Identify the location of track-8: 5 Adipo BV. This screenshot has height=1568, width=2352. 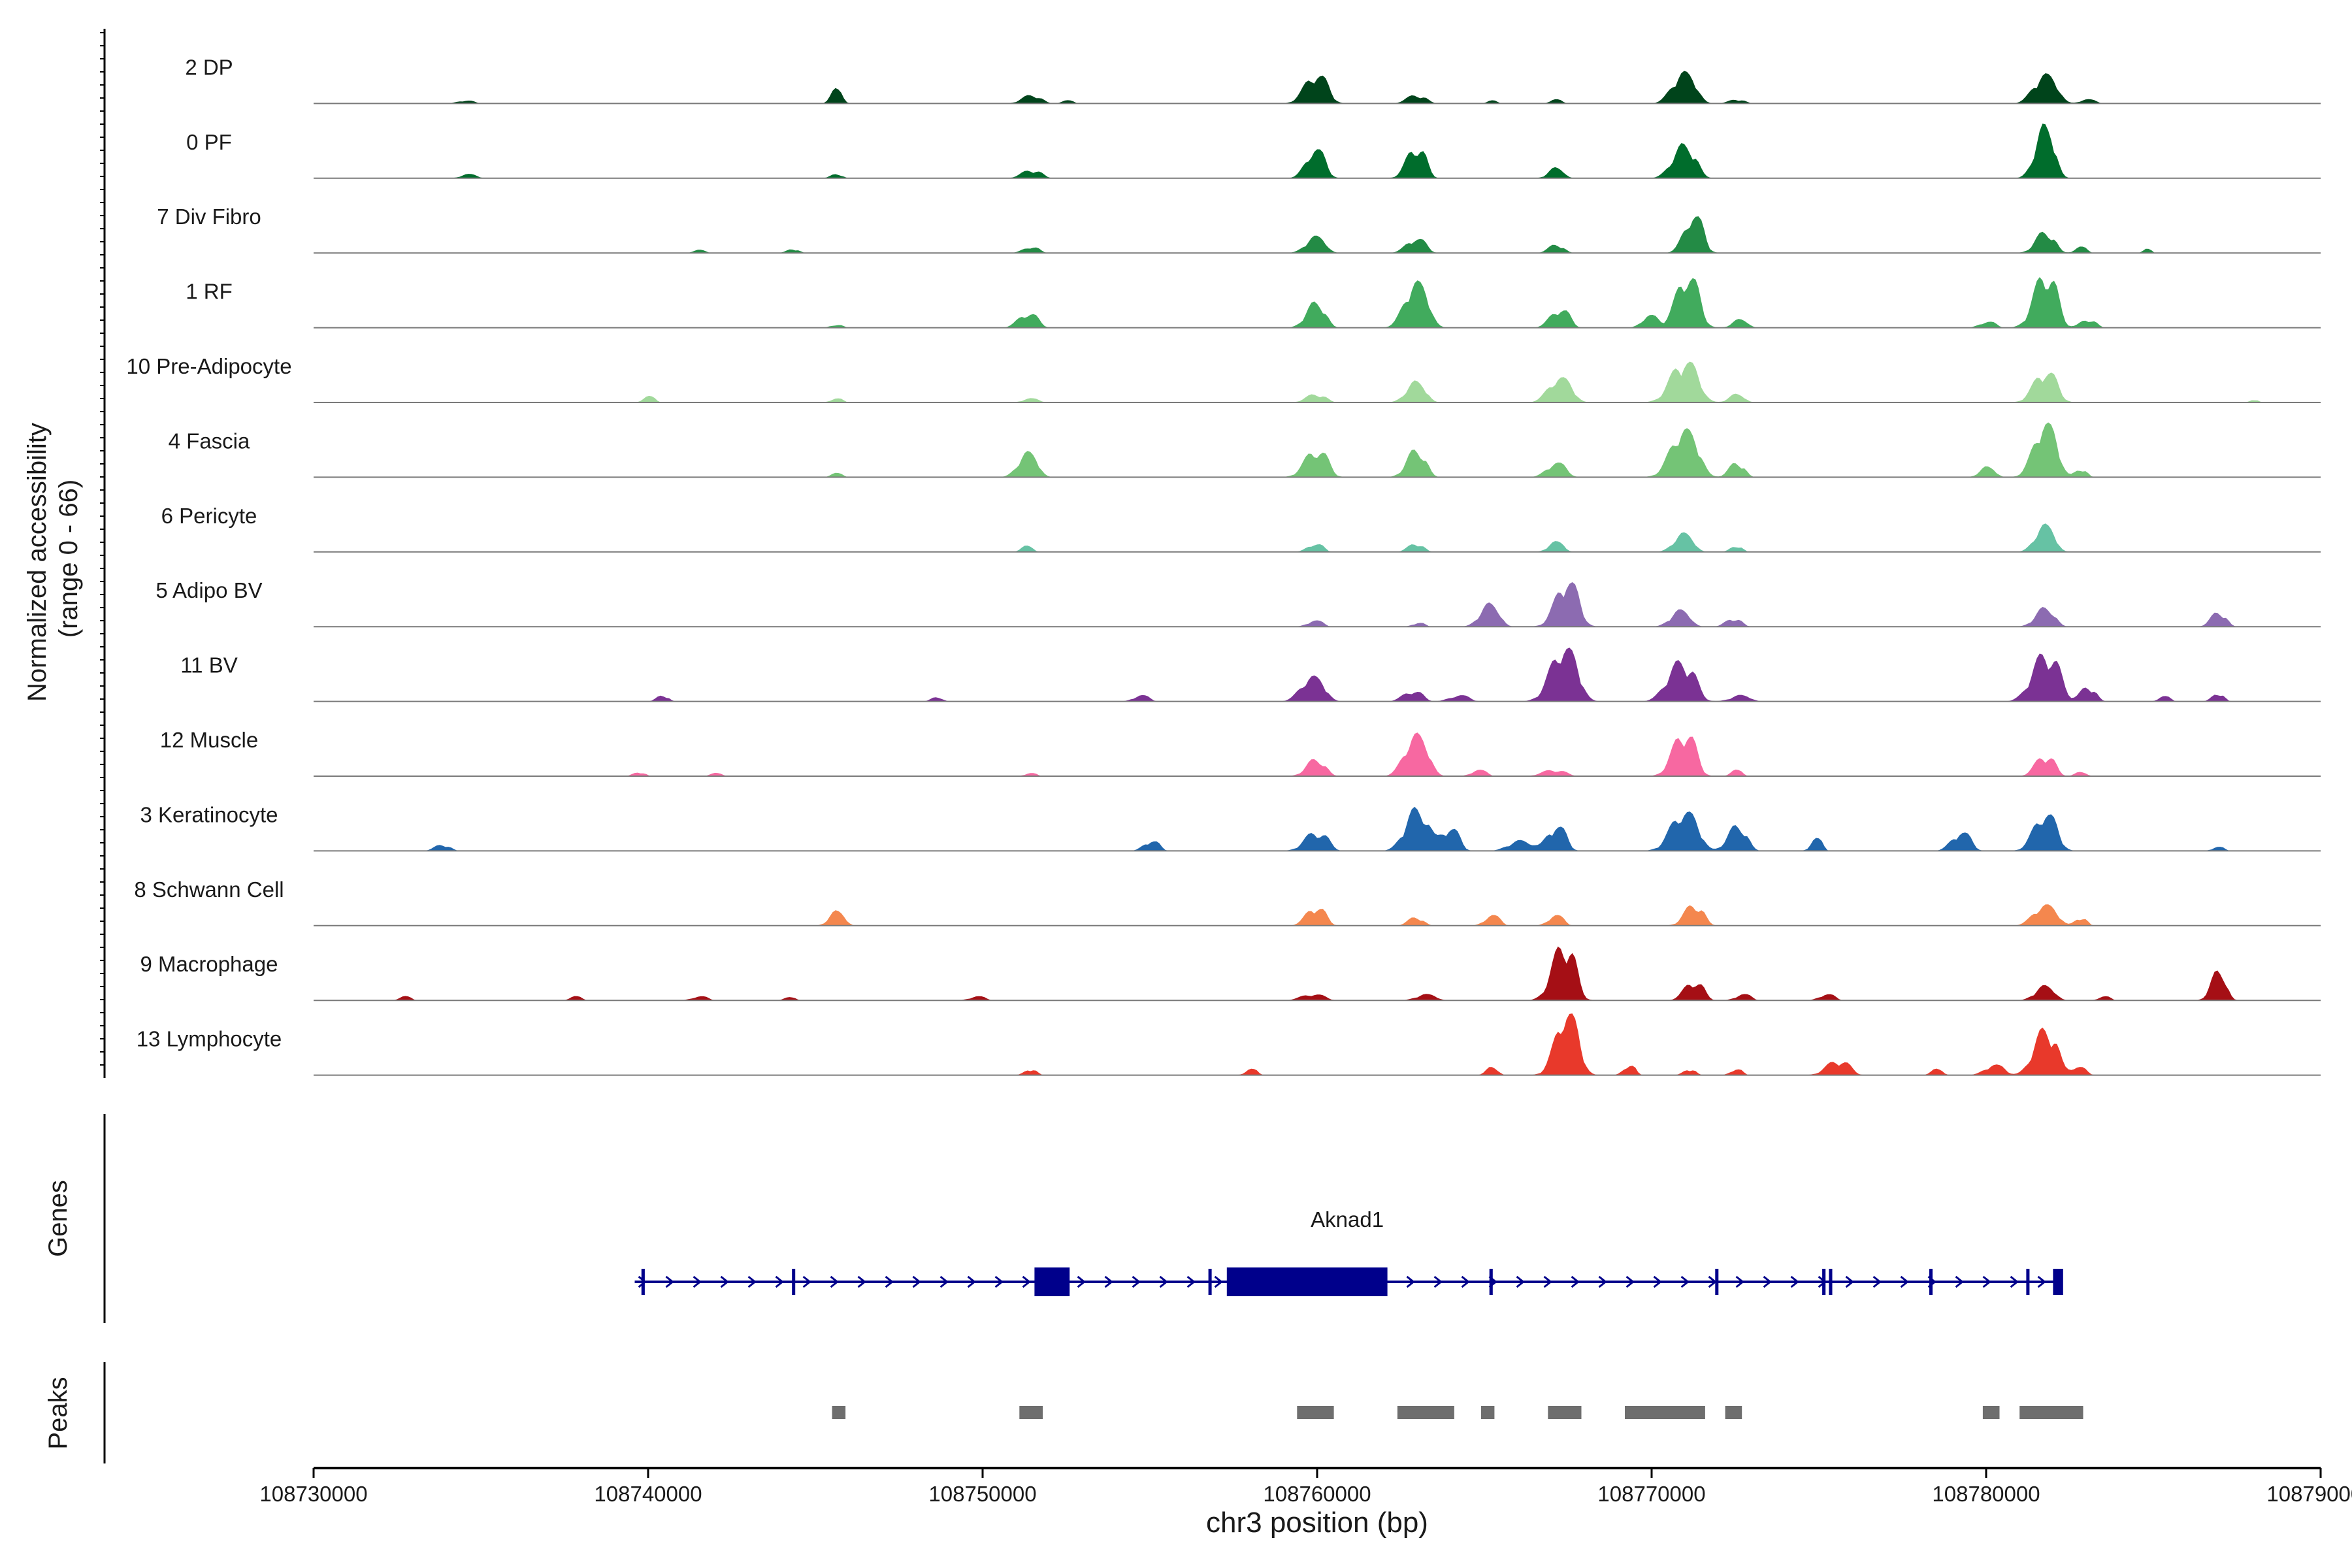
(1238, 603).